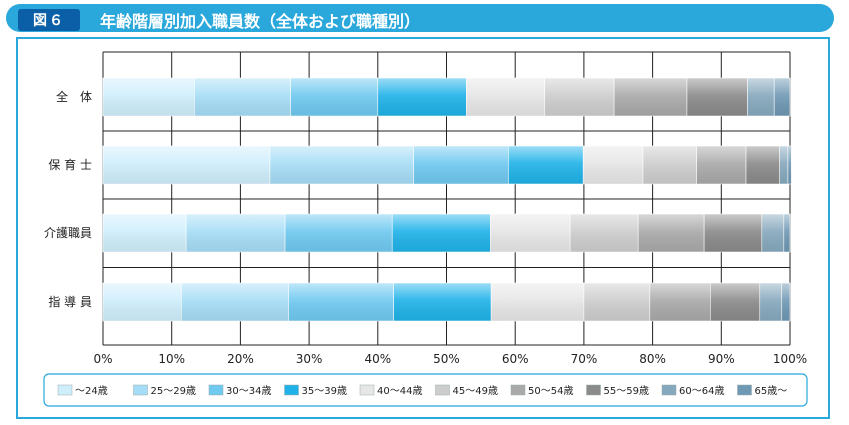  Describe the element at coordinates (399, 391) in the screenshot. I see `legend-label: 40～44歳` at that location.